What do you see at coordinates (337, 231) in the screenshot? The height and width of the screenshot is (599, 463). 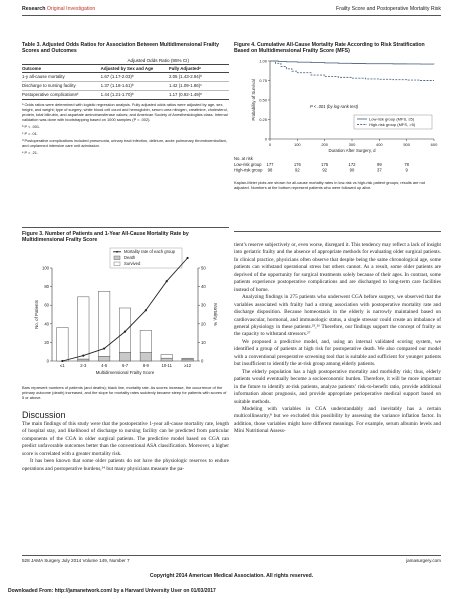 I see `figure-4-rule` at bounding box center [337, 231].